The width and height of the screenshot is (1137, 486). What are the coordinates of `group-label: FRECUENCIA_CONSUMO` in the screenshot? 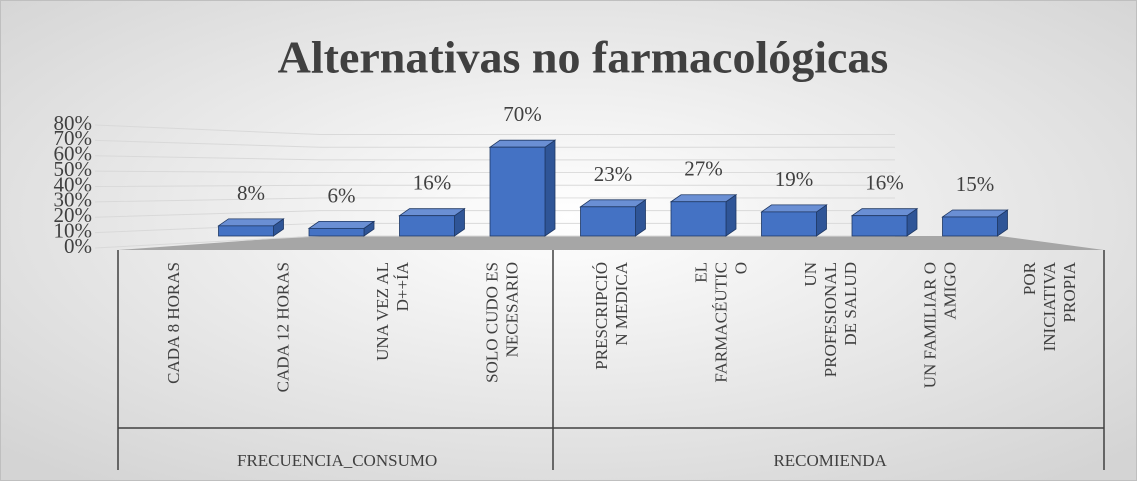 It's located at (337, 460).